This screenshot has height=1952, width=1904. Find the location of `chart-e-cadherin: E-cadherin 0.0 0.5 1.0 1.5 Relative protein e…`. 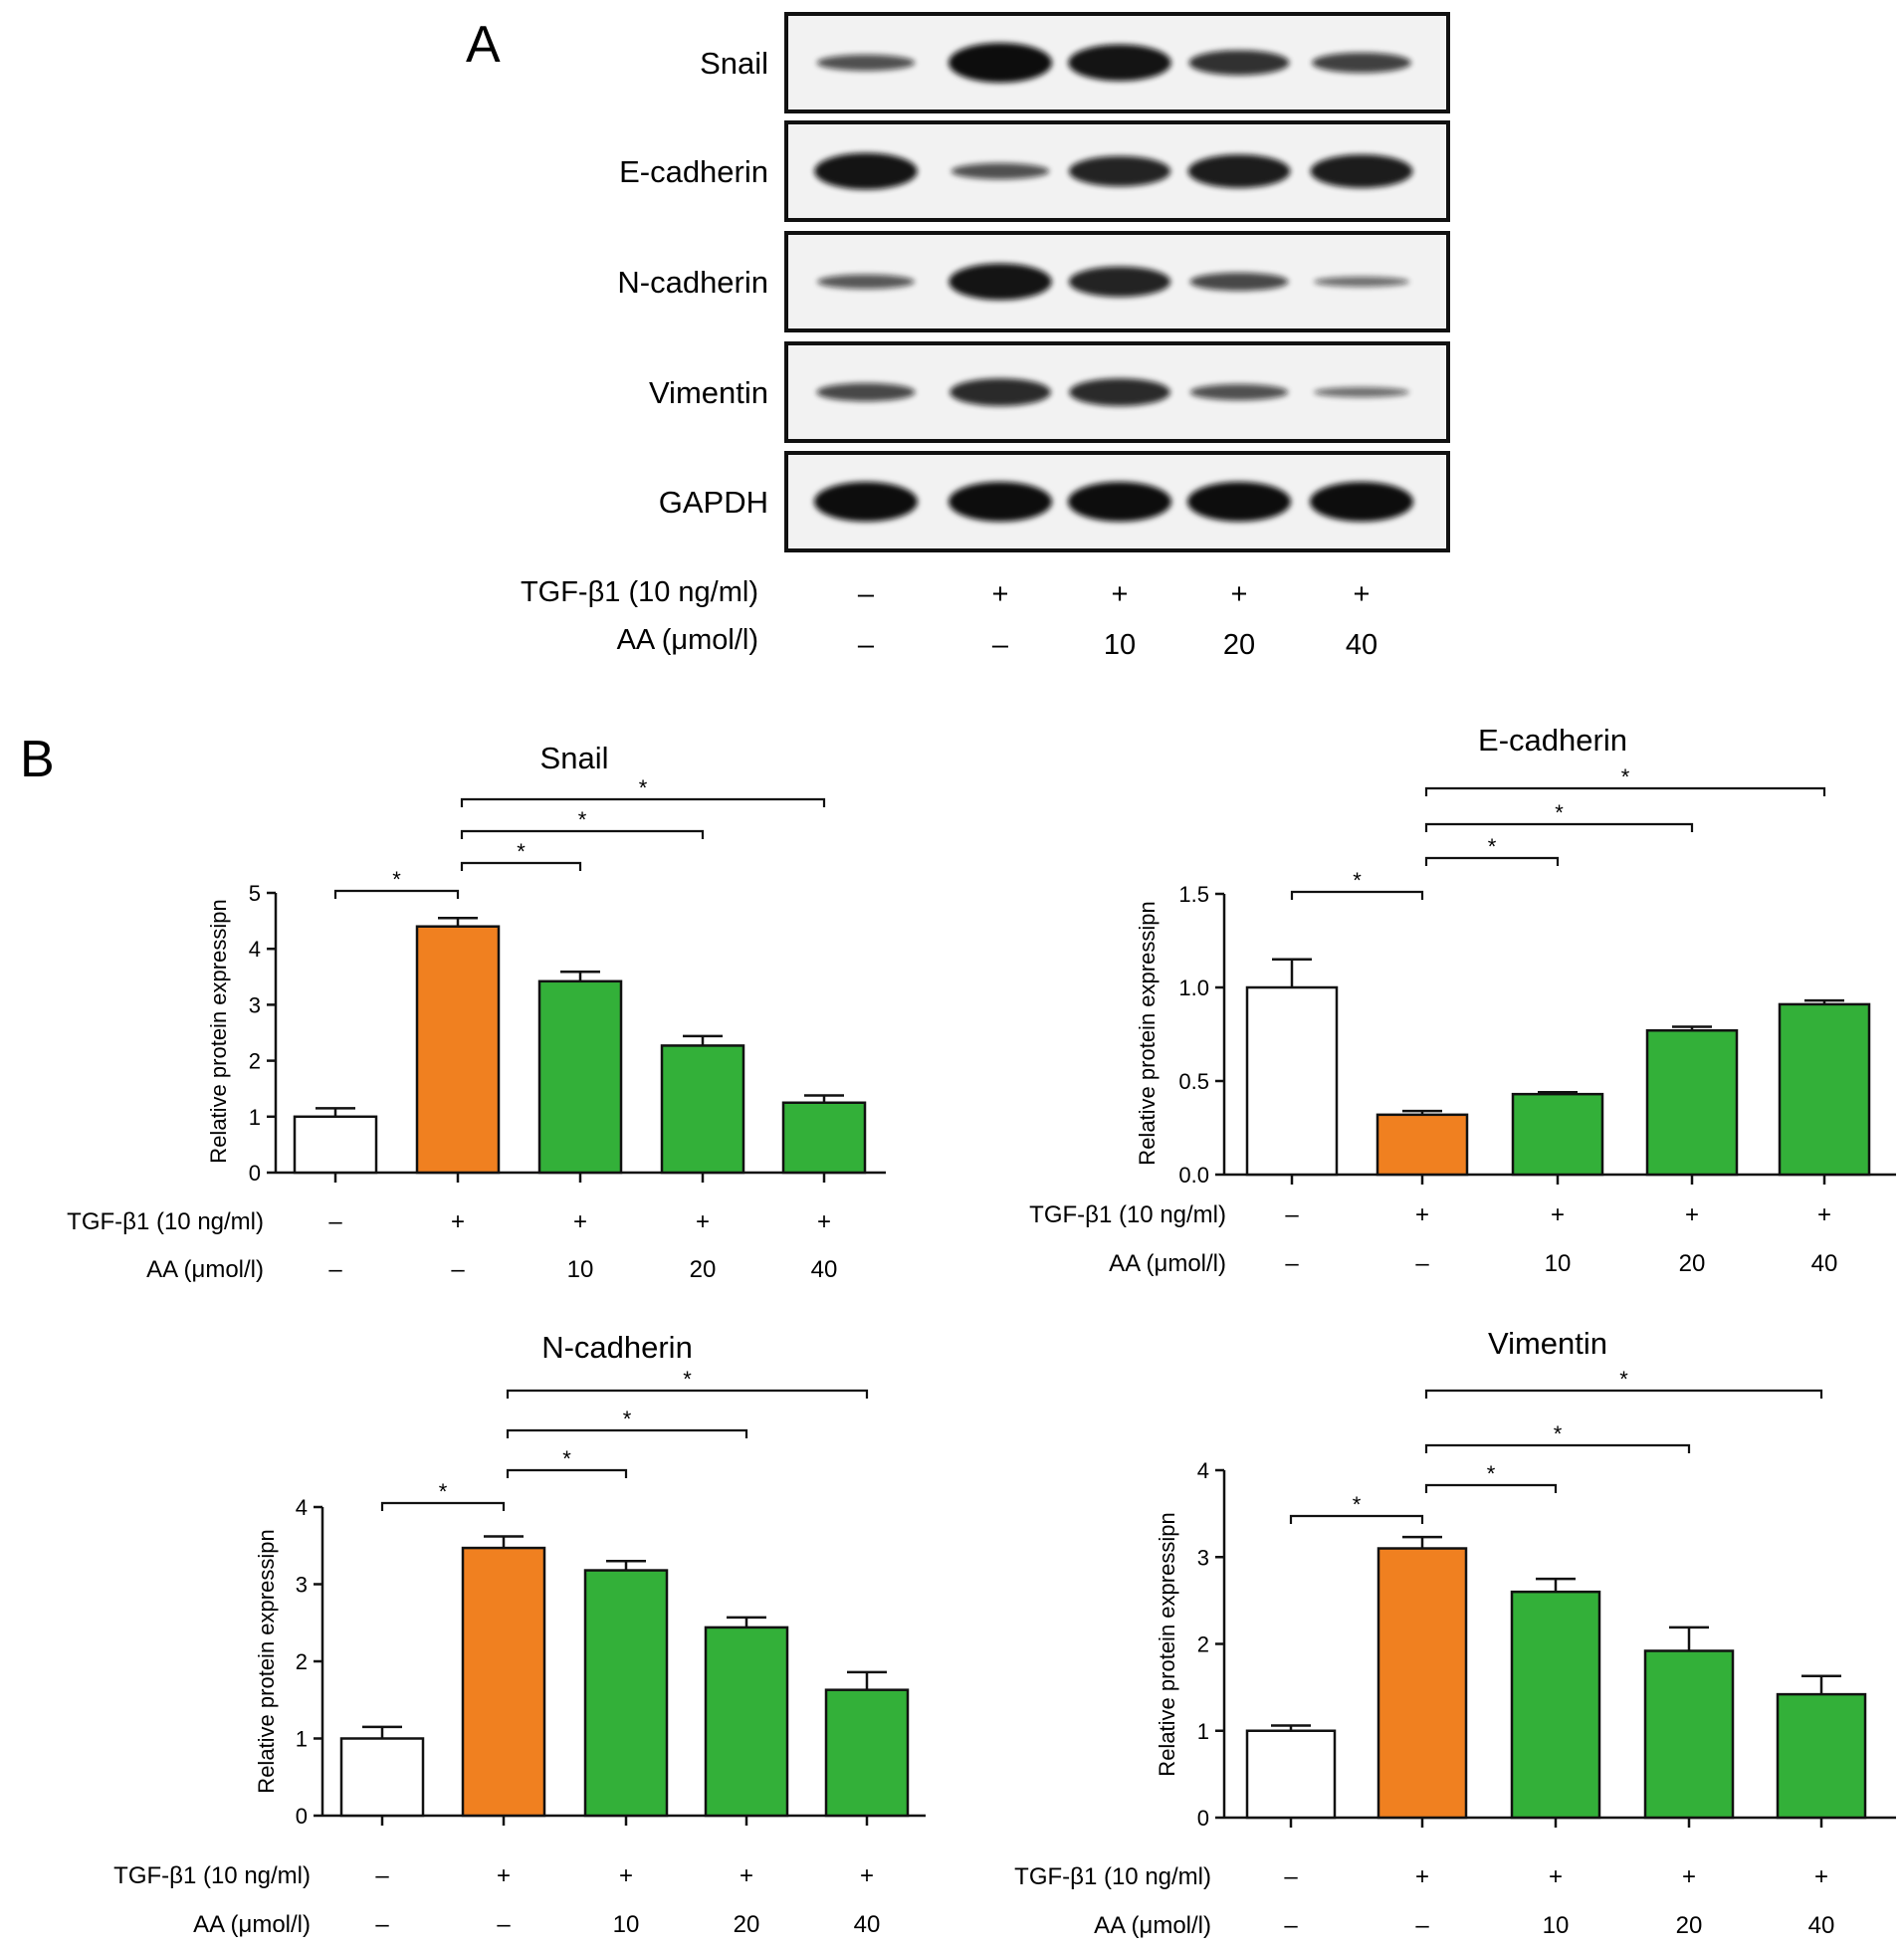

chart-e-cadherin: E-cadherin 0.0 0.5 1.0 1.5 Relative protein e… is located at coordinates (1462, 1000).